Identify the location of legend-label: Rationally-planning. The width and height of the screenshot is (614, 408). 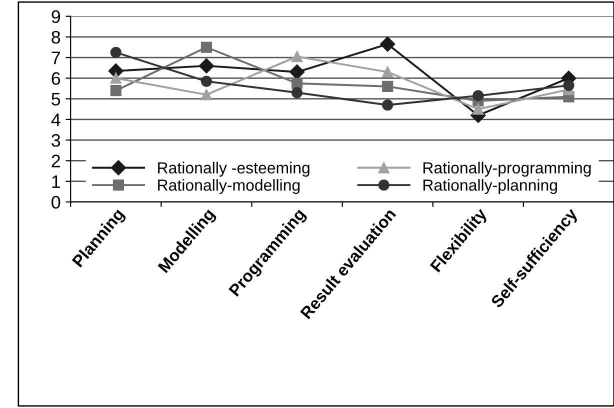
(490, 186).